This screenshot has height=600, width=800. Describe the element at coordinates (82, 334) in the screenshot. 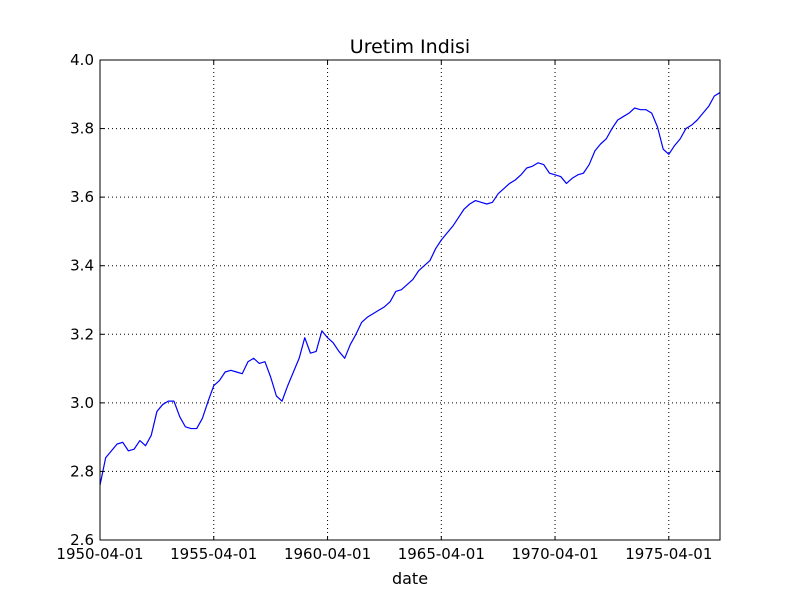

I see `y-tick-label: 3.2` at that location.